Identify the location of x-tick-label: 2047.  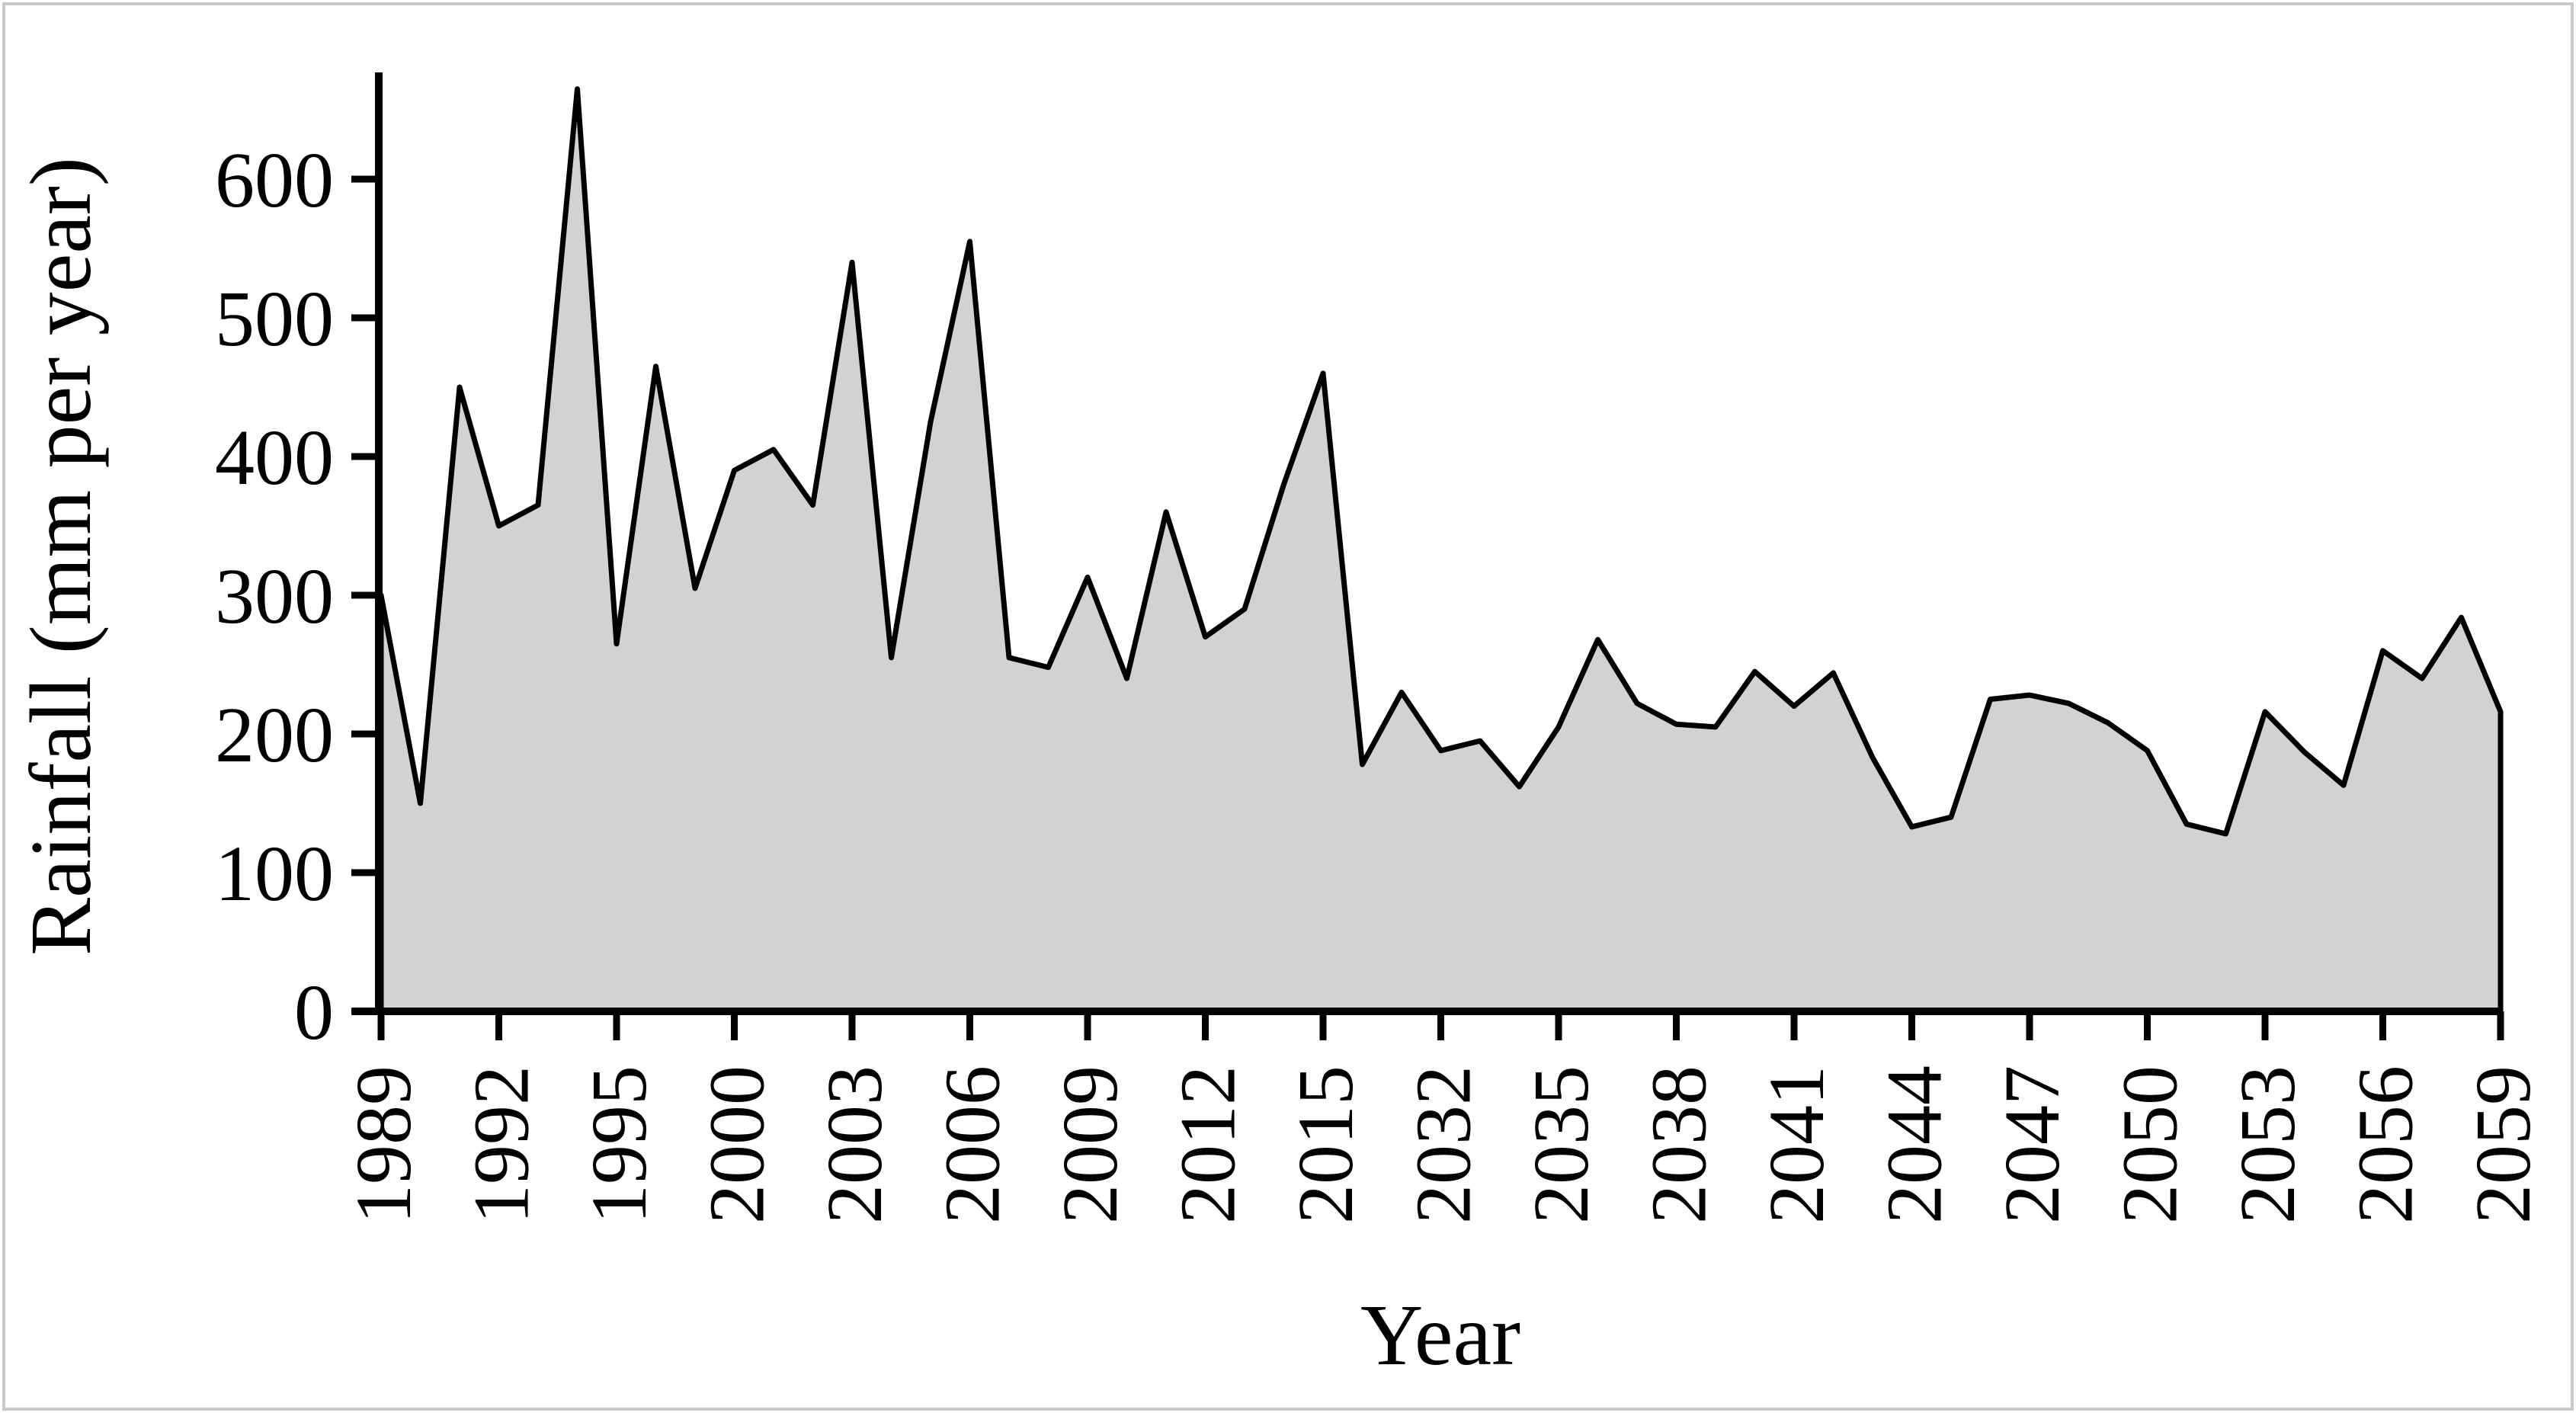
(2032, 1144).